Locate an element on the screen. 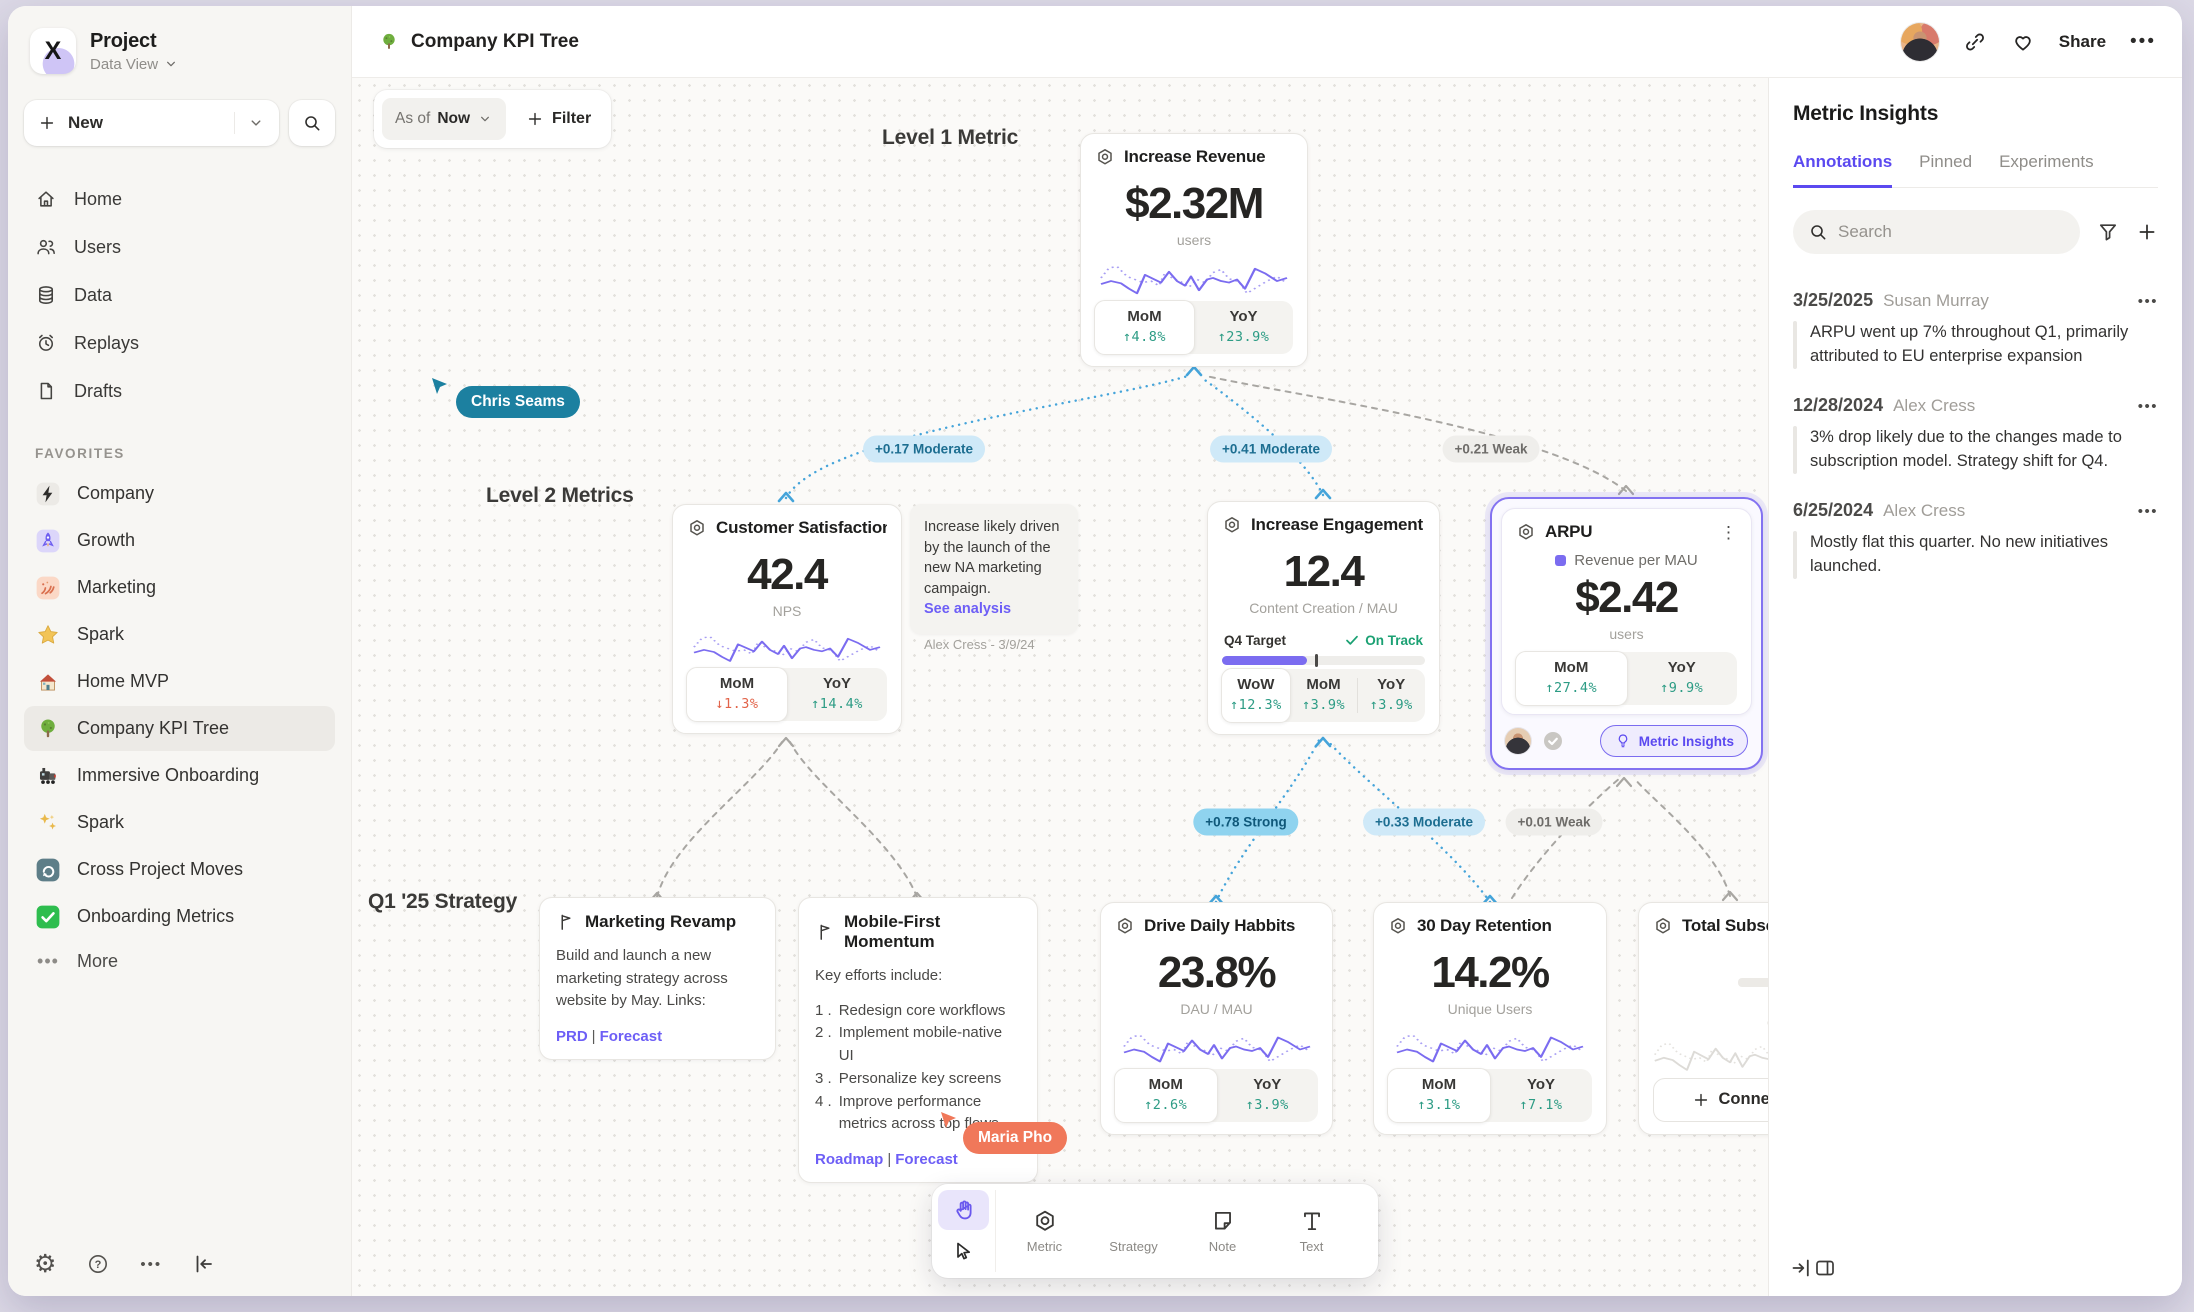 The width and height of the screenshot is (2194, 1312). favorite-item-immersive-onboarding: Immersive Onboarding is located at coordinates (179, 775).